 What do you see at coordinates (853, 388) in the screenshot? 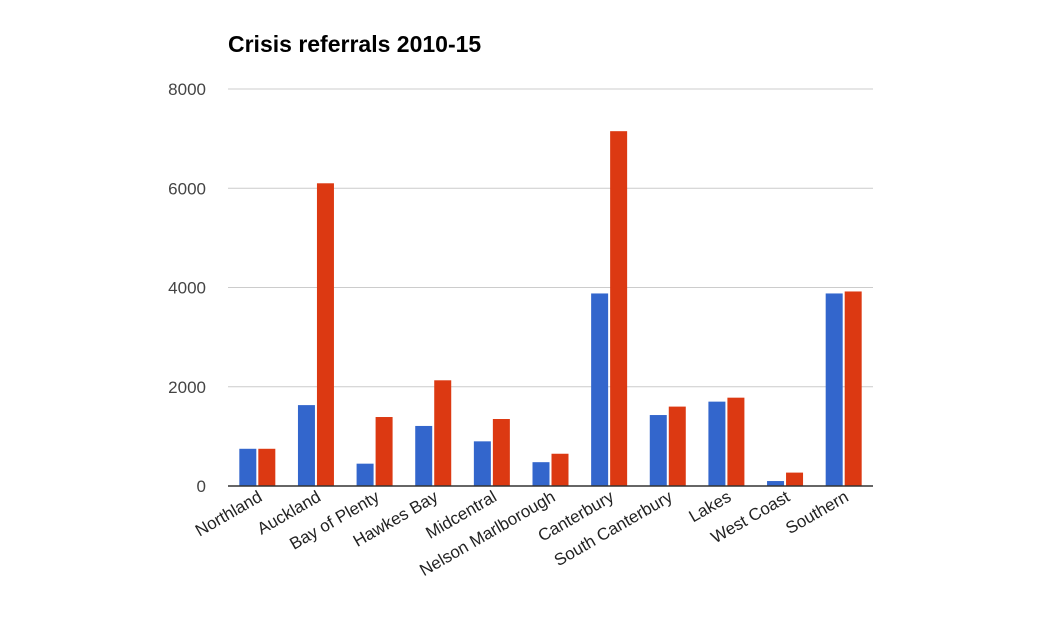
I see `bar-series-2-southern` at bounding box center [853, 388].